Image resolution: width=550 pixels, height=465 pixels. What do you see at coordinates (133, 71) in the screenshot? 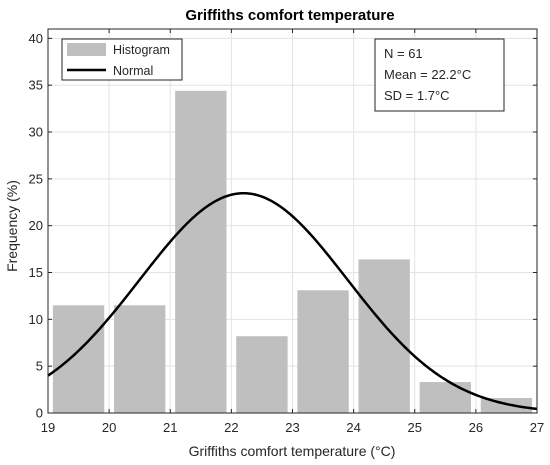
I see `legend-normal-label: Normal` at bounding box center [133, 71].